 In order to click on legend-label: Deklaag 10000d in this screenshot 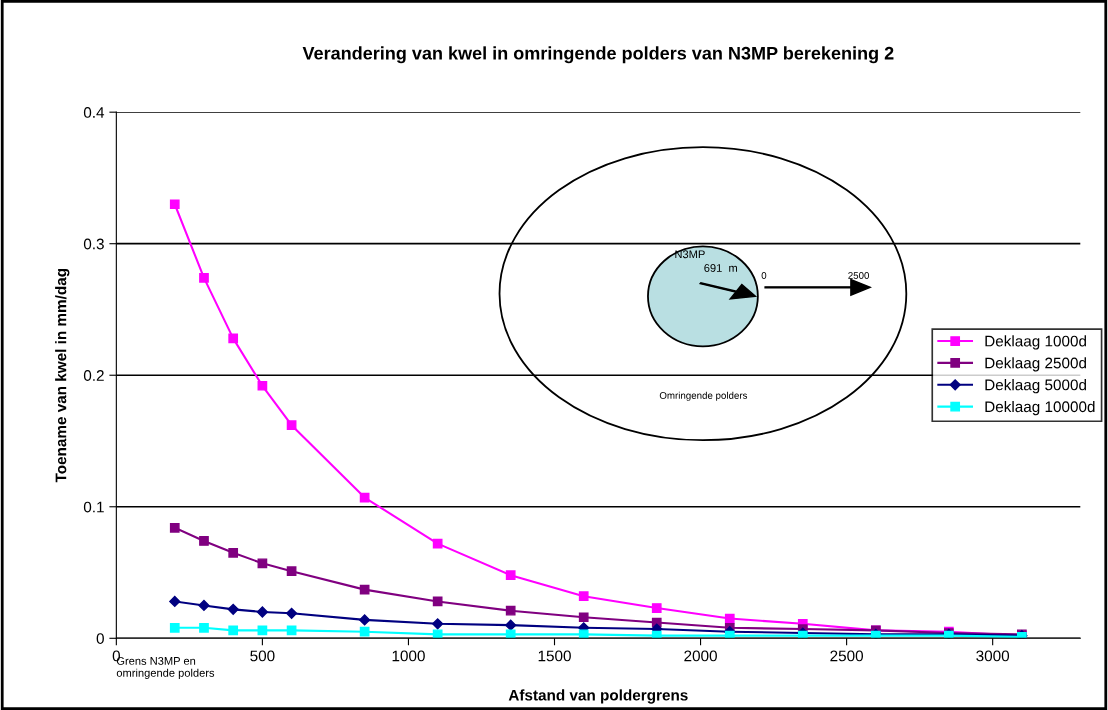, I will do `click(1040, 408)`.